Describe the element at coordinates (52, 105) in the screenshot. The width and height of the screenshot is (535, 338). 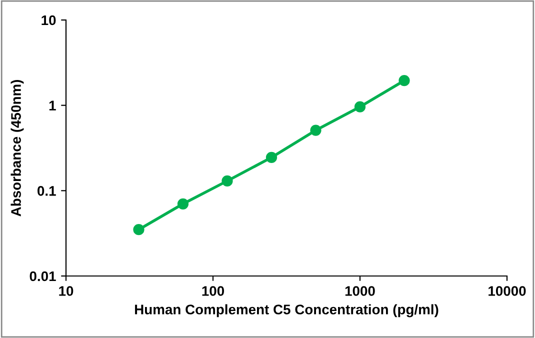
I see `y-tick-label: 1` at that location.